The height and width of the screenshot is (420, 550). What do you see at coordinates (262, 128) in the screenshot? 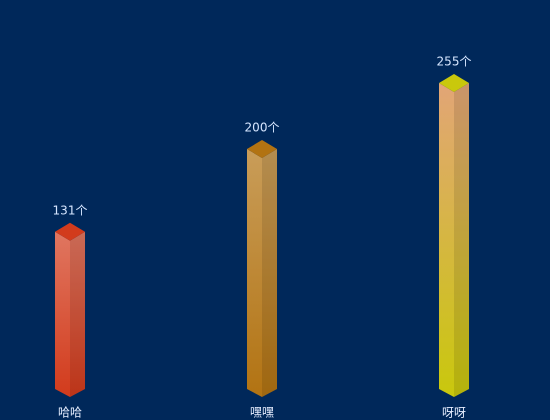
I see `value-label: 200个` at bounding box center [262, 128].